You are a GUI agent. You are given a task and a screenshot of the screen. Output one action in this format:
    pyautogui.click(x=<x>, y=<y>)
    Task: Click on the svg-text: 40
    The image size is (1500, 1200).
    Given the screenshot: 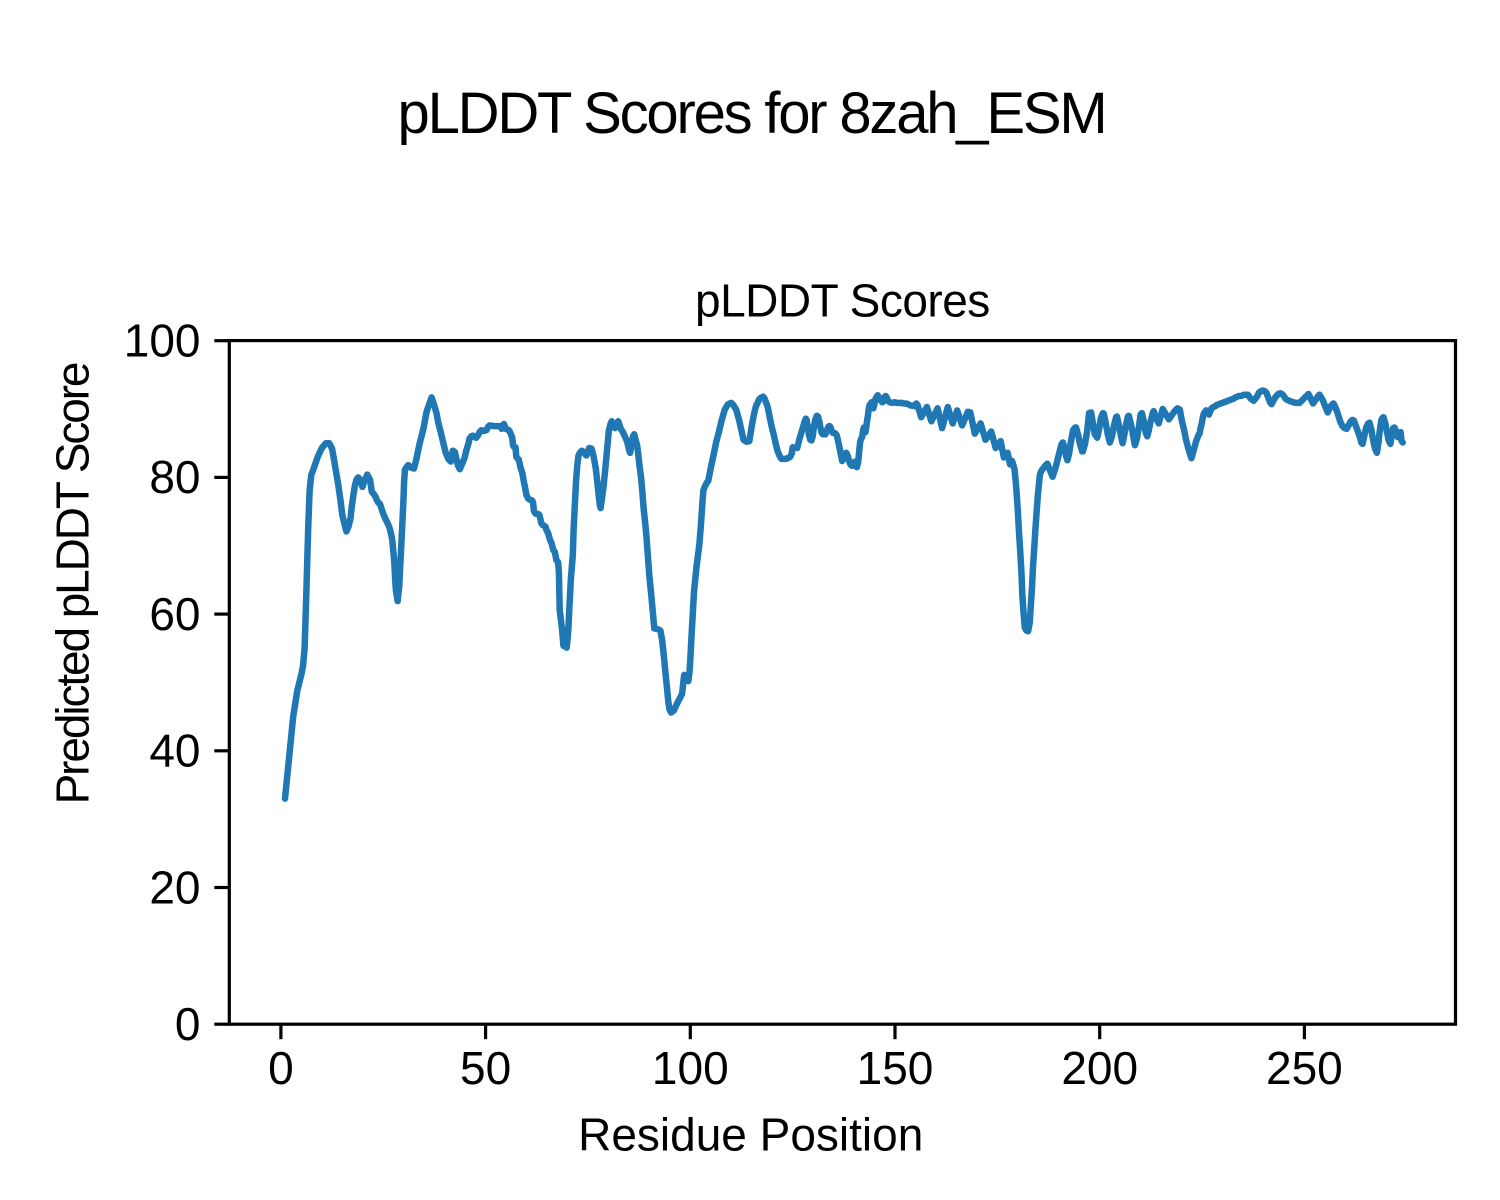 What is the action you would take?
    pyautogui.click(x=174, y=751)
    